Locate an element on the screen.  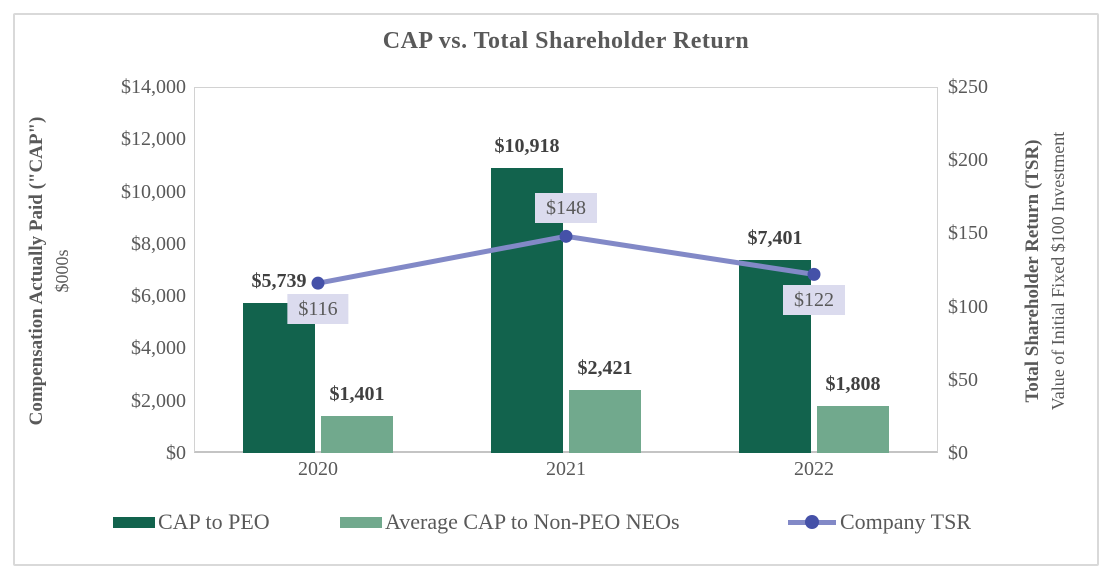
tsr-value-label-2020: $116 is located at coordinates (318, 309).